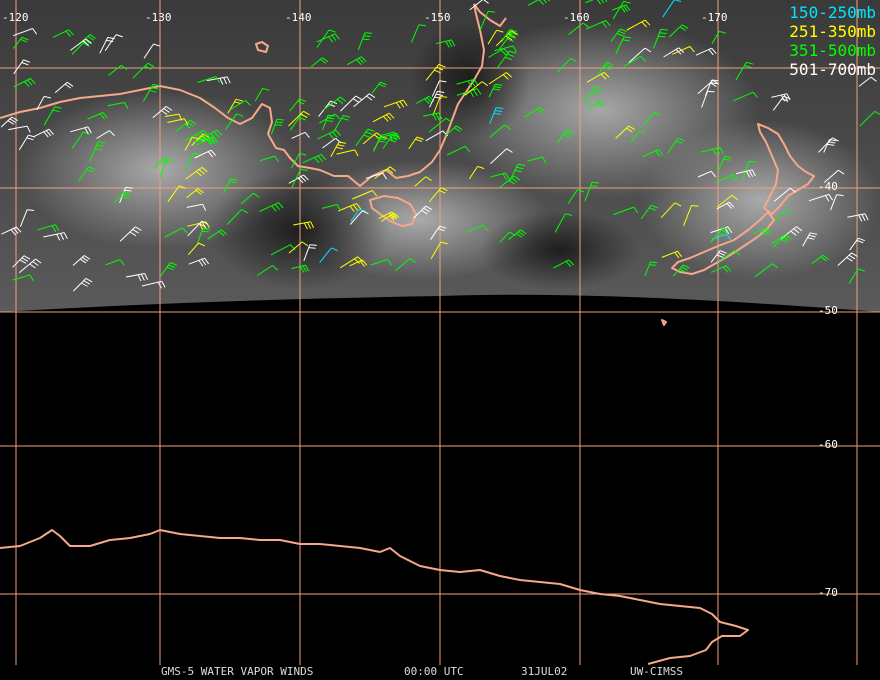 Image resolution: width=880 pixels, height=680 pixels. What do you see at coordinates (298, 17) in the screenshot?
I see `lon-label-140: -140` at bounding box center [298, 17].